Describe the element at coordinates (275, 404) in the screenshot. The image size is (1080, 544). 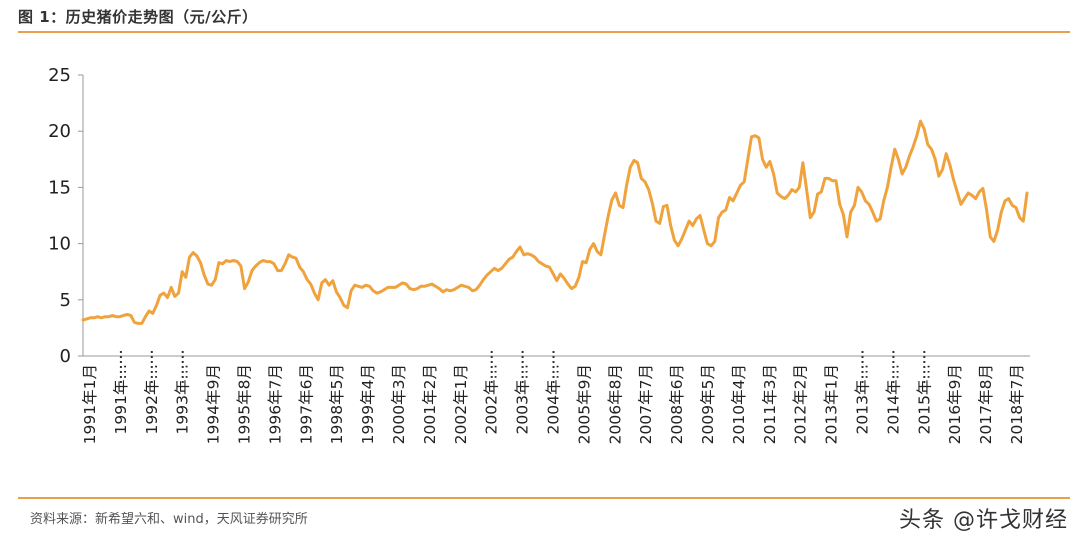
I see `x-tick-label: 1996年7月` at that location.